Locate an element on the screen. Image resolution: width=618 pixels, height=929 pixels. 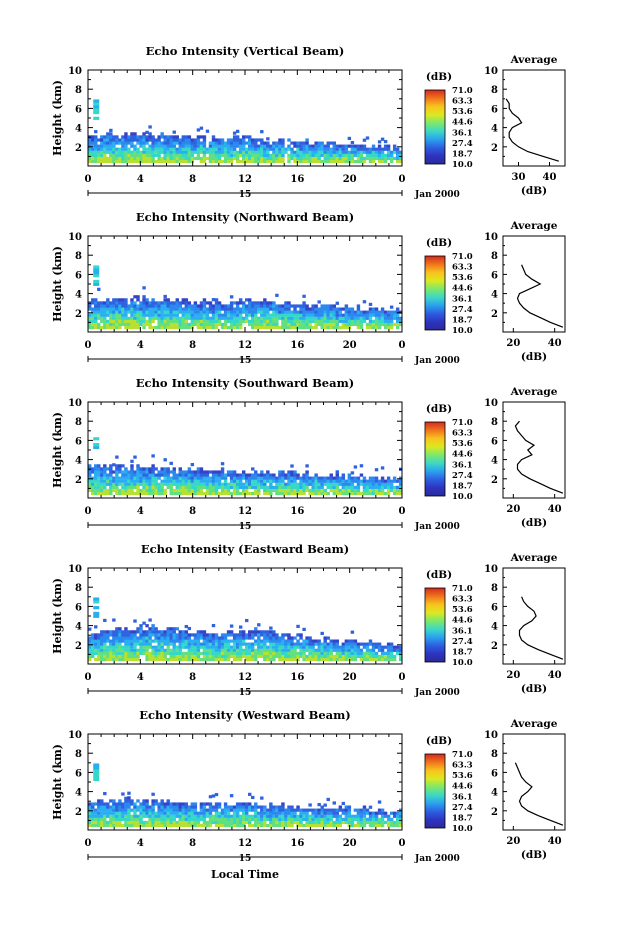
date-suffix: Jan 2000 is located at coordinates (437, 693).